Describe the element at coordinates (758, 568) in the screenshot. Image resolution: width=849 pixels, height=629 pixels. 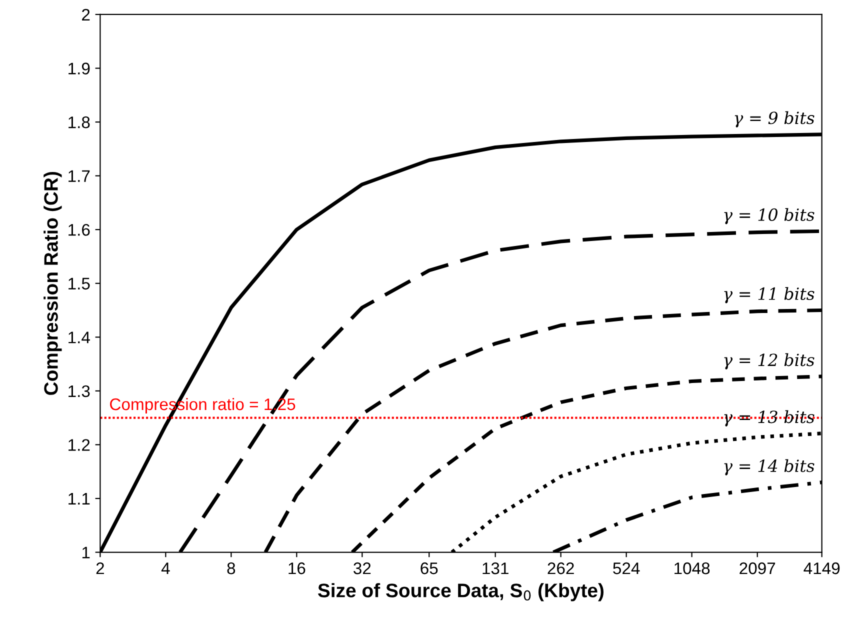
I see `x-tick-label: 2097` at that location.